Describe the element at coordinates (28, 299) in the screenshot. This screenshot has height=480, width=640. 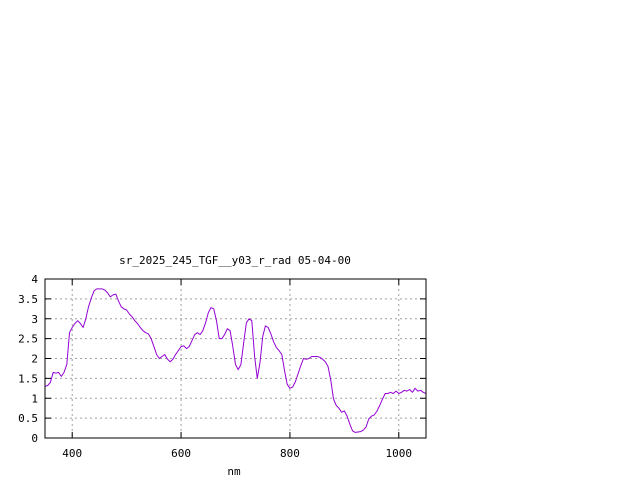
I see `y-tick-label: 3.5` at that location.